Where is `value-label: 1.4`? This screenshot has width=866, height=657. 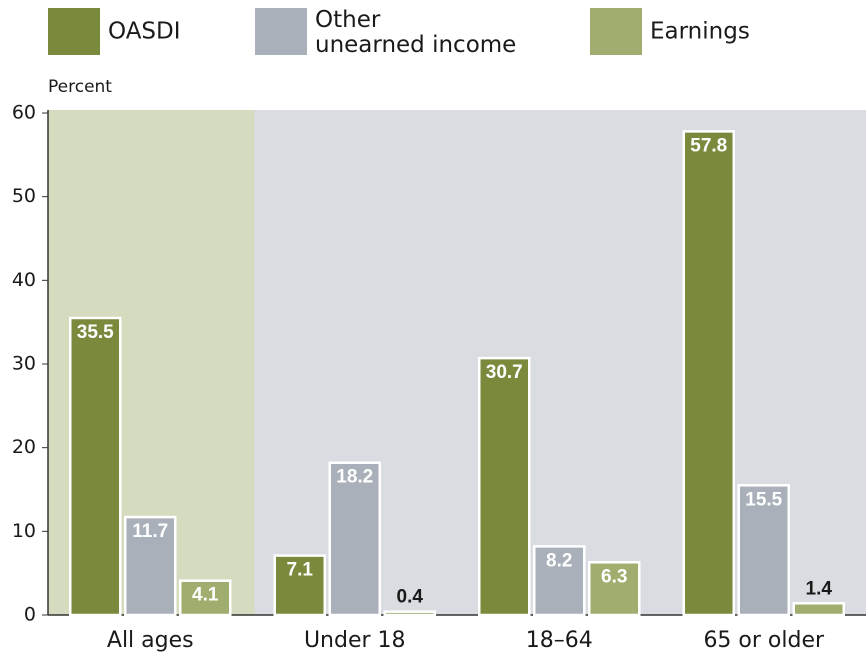 value-label: 1.4 is located at coordinates (819, 588).